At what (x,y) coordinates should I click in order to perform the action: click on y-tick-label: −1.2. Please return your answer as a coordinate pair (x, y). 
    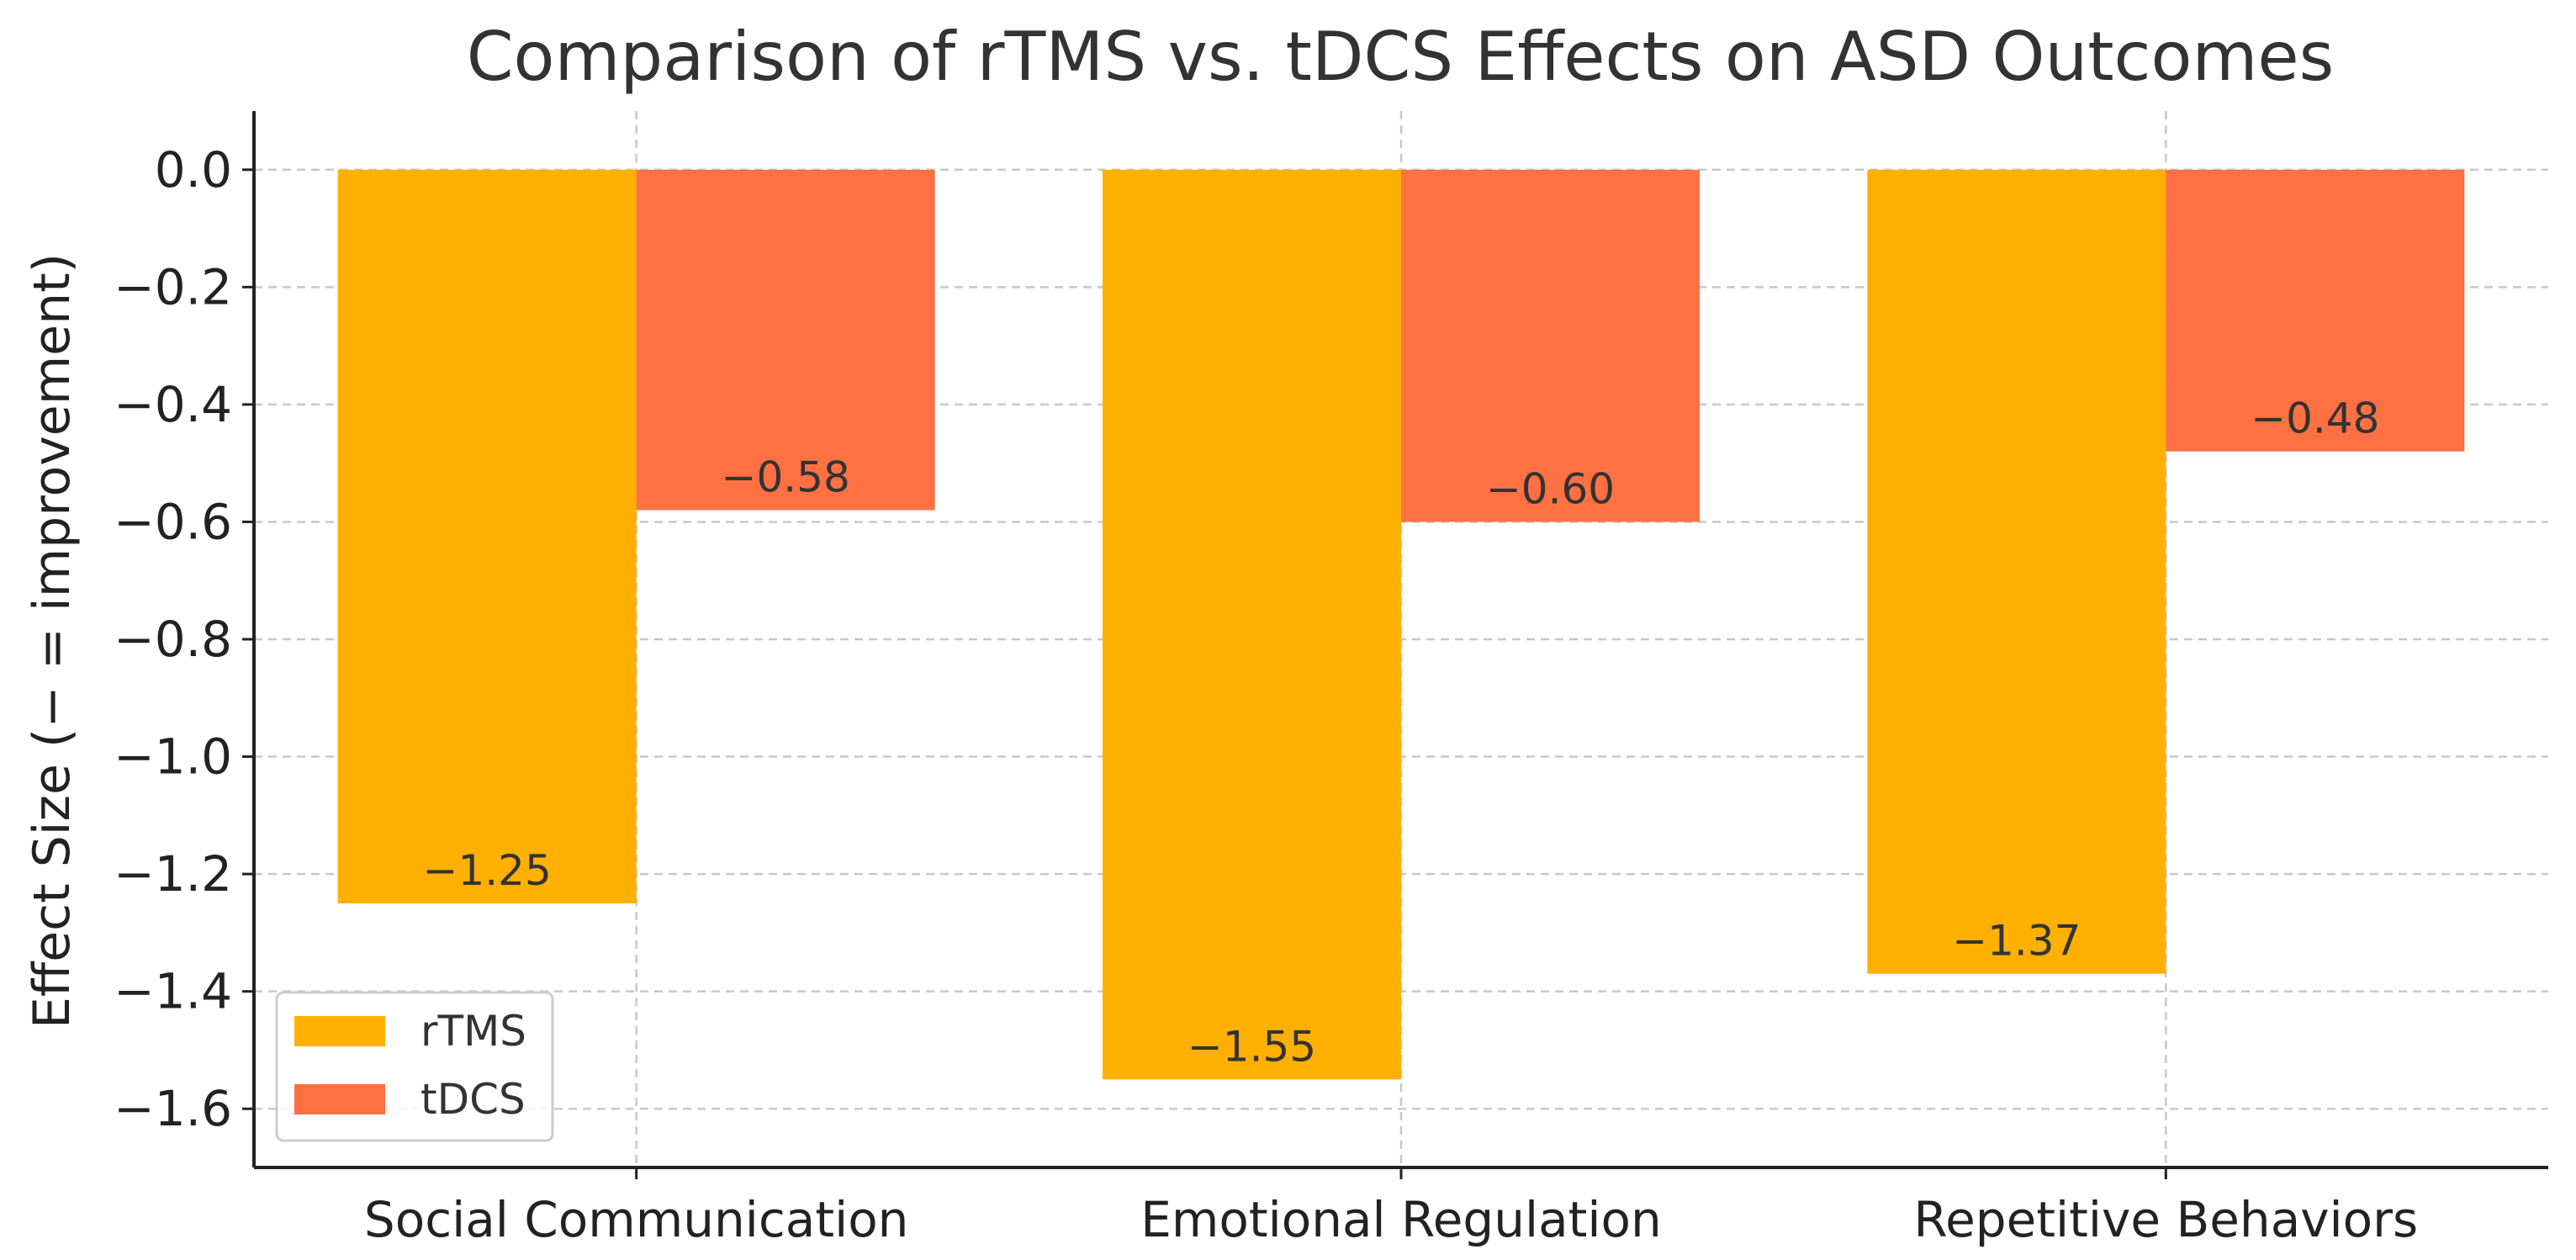
    Looking at the image, I should click on (173, 874).